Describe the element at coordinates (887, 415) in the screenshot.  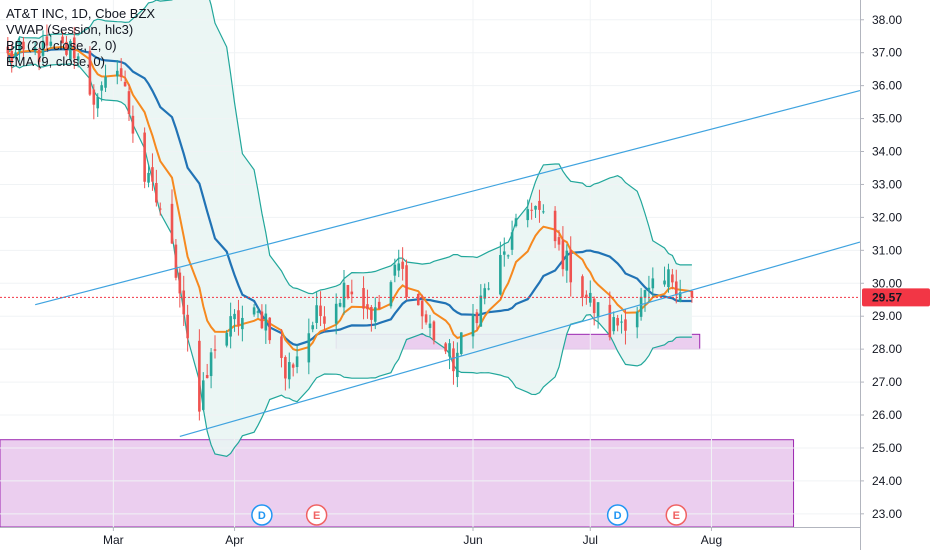
I see `price-tick-label-3: 26.00` at that location.